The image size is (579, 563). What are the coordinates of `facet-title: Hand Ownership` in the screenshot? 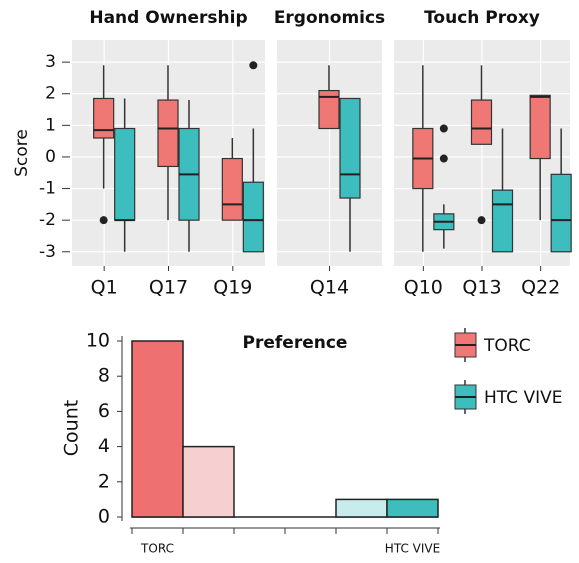 It's located at (168, 18).